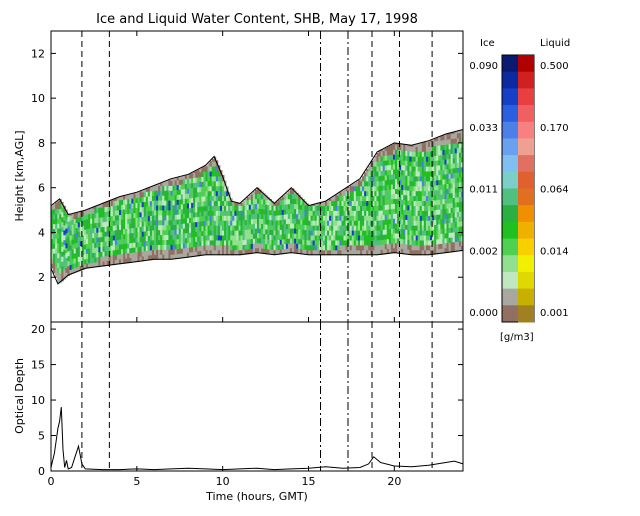 The height and width of the screenshot is (516, 640). I want to click on x-tick-label: 15, so click(309, 481).